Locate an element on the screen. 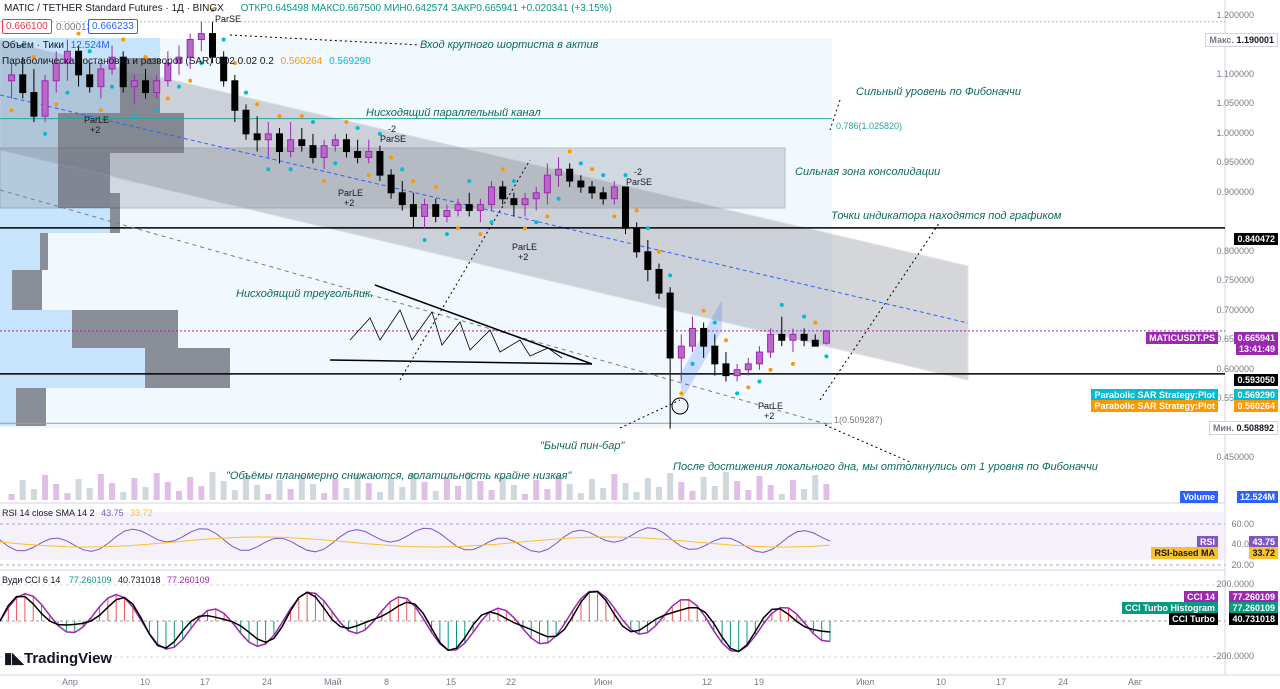 This screenshot has width=1280, height=689. symbol-tag: MATICUSDT.PS is located at coordinates (1182, 338).